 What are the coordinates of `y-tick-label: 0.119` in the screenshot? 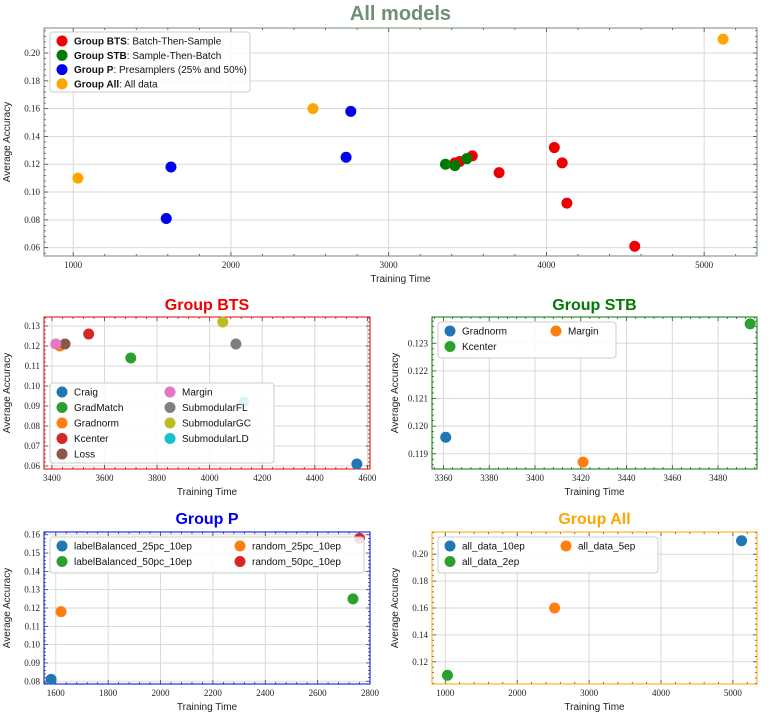 It's located at (418, 454).